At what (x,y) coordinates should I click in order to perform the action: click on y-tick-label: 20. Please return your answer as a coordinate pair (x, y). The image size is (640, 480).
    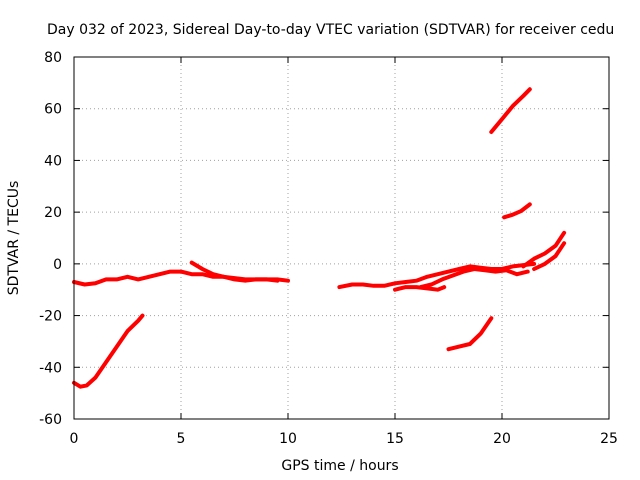
    Looking at the image, I should click on (53, 213).